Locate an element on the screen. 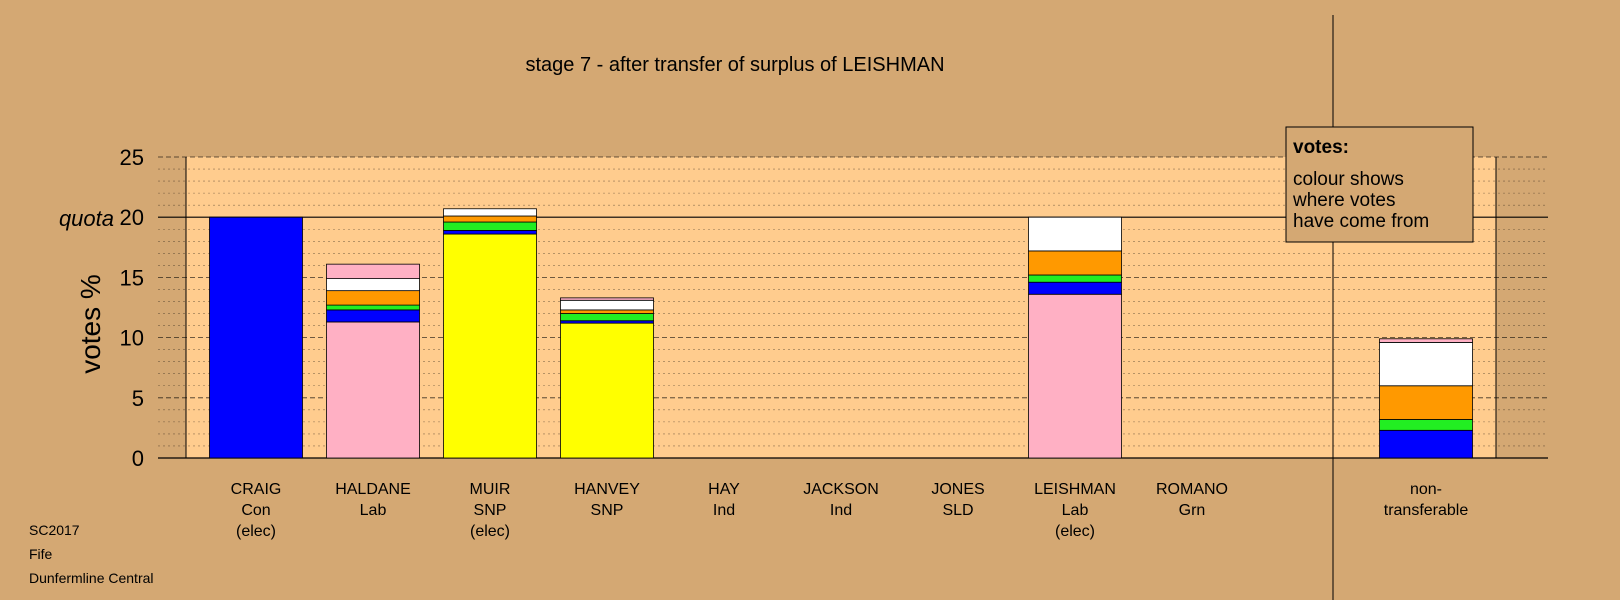 The image size is (1620, 600). candidate-label: LEISHMAN is located at coordinates (1075, 489).